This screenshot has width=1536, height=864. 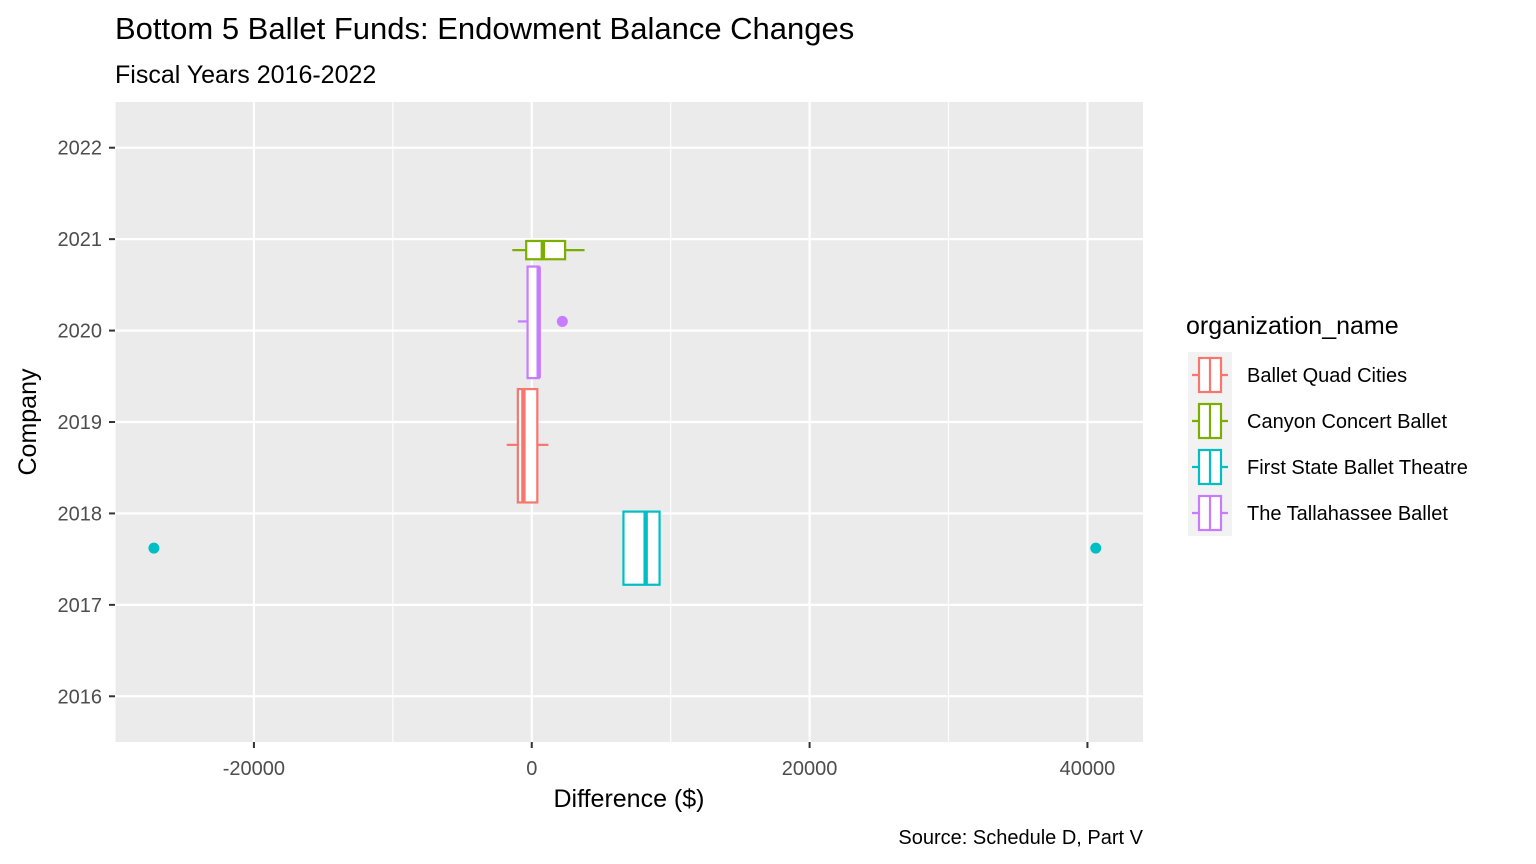 What do you see at coordinates (531, 769) in the screenshot?
I see `x-tick-label: 0` at bounding box center [531, 769].